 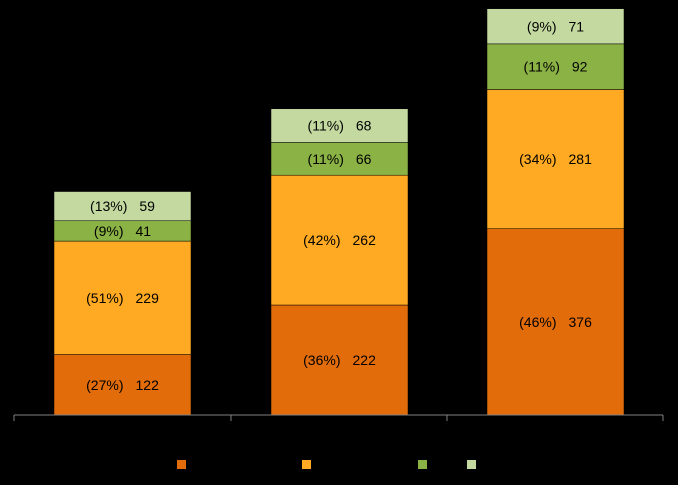 I want to click on data-label: (34%) 281, so click(x=555, y=159).